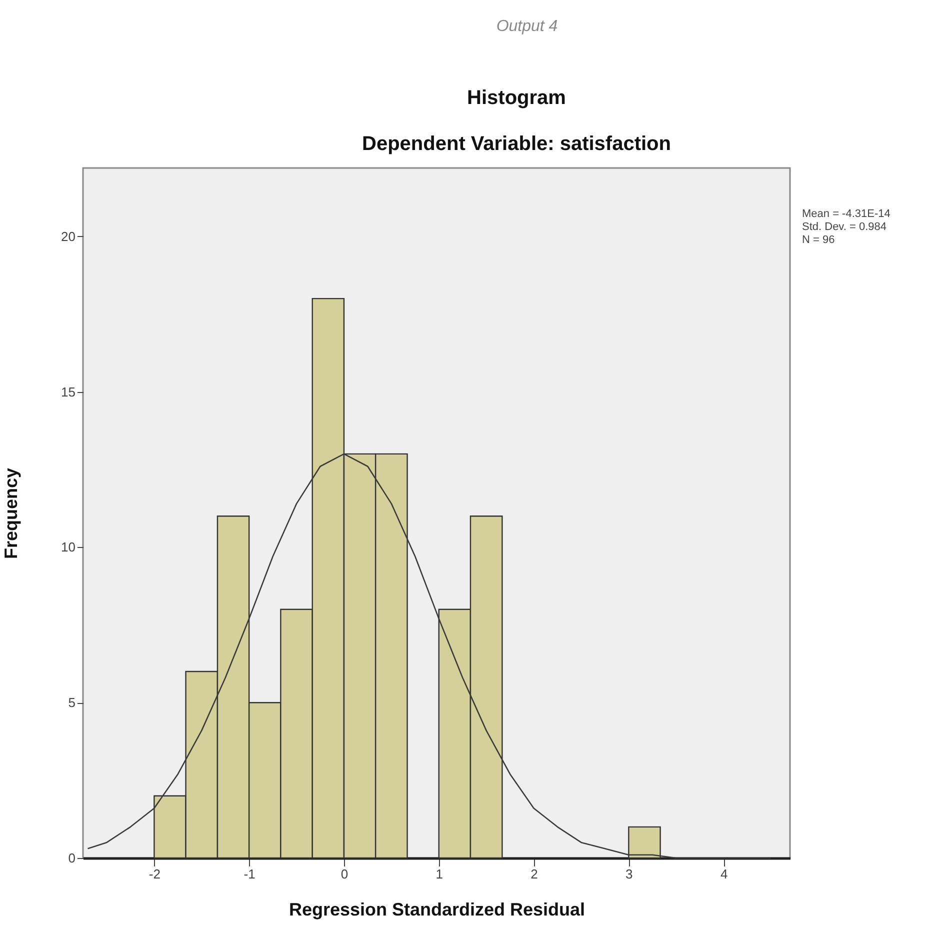 This screenshot has height=941, width=951. I want to click on x-tick-label: 4, so click(724, 874).